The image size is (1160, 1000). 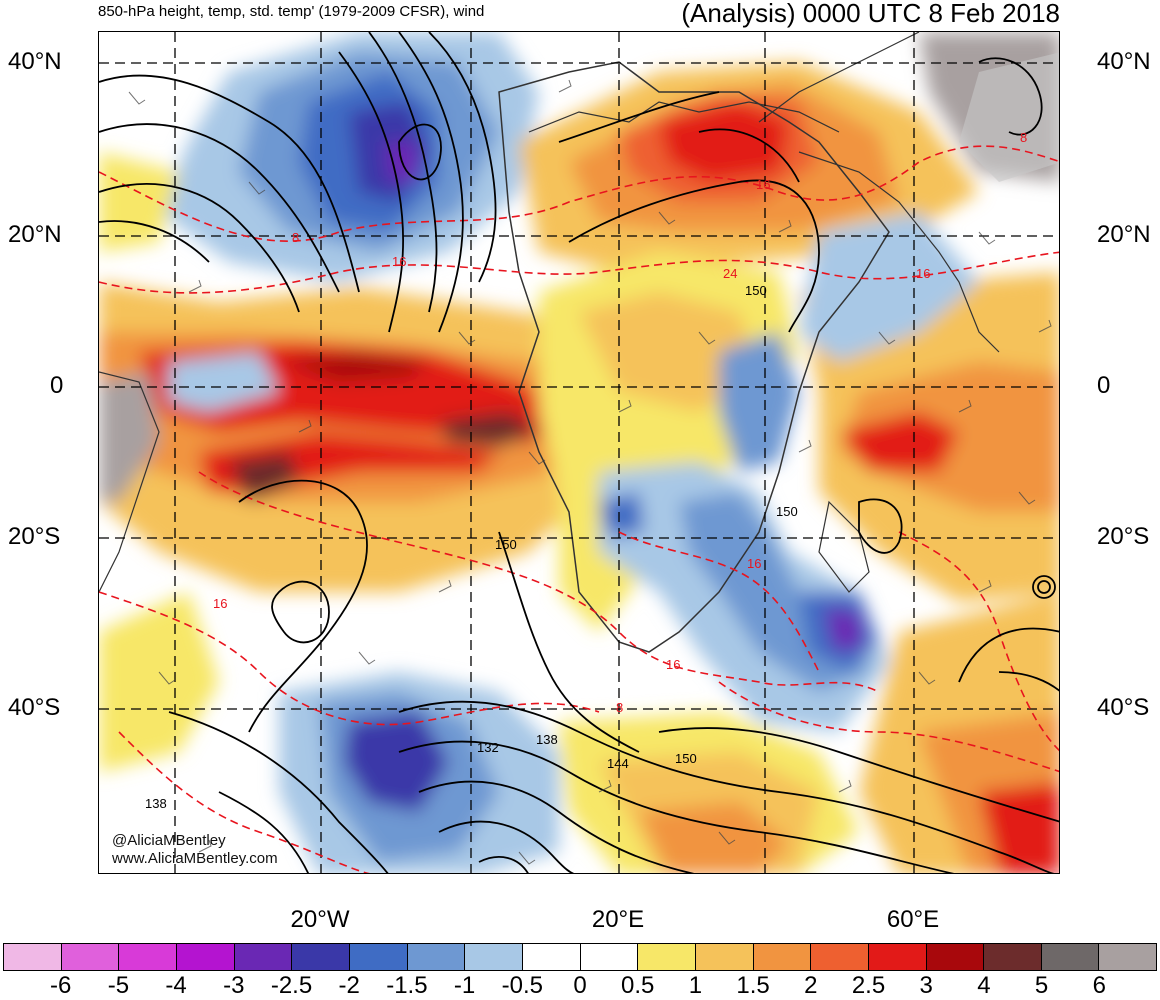 I want to click on colorbar-tick-label: -4, so click(x=176, y=985).